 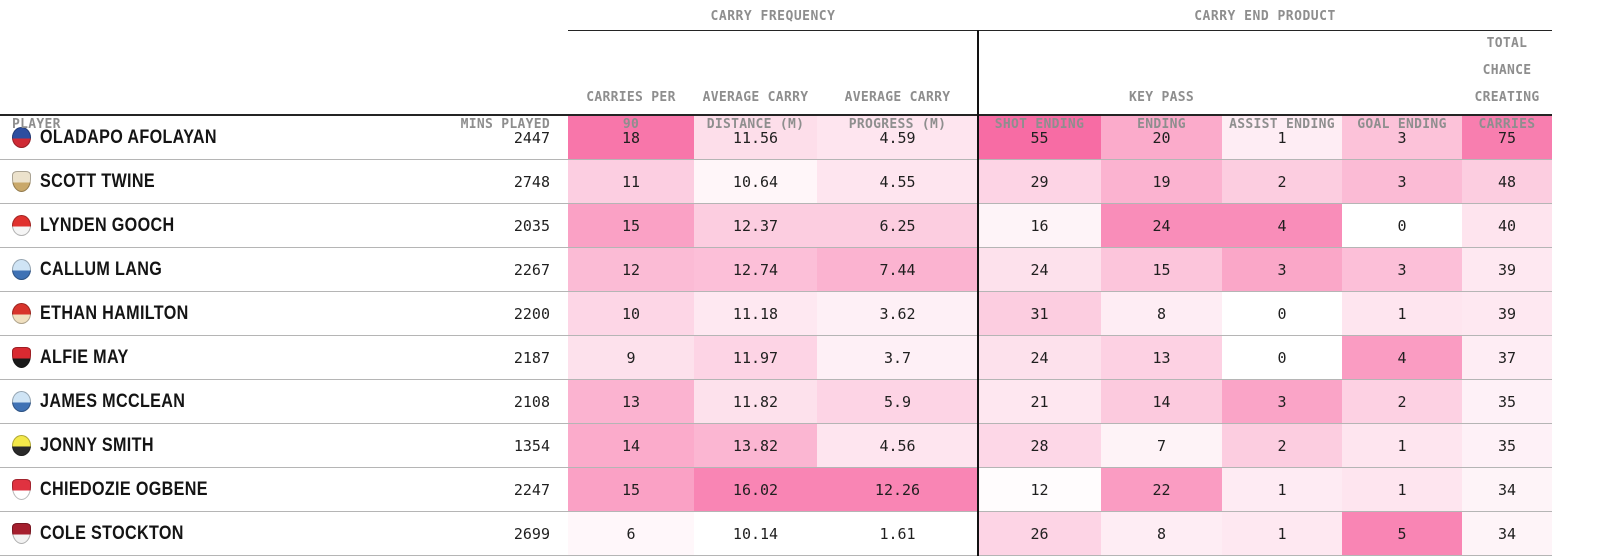 What do you see at coordinates (1161, 137) in the screenshot?
I see `key-pass-ending-cell: 20` at bounding box center [1161, 137].